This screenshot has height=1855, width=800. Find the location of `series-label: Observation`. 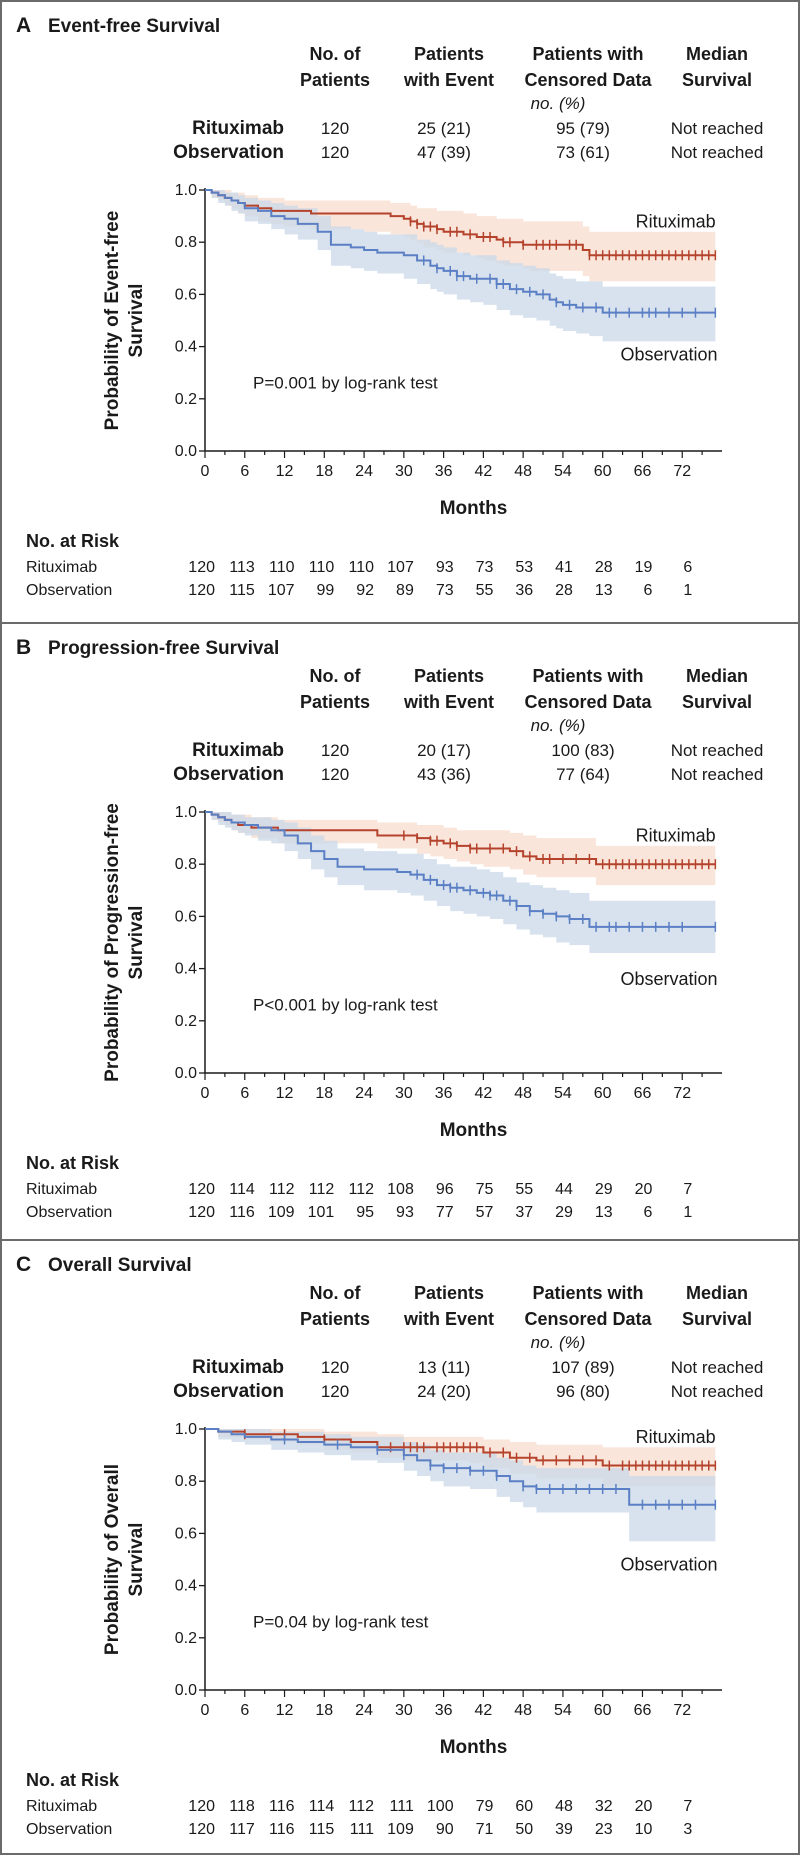

series-label: Observation is located at coordinates (668, 979).